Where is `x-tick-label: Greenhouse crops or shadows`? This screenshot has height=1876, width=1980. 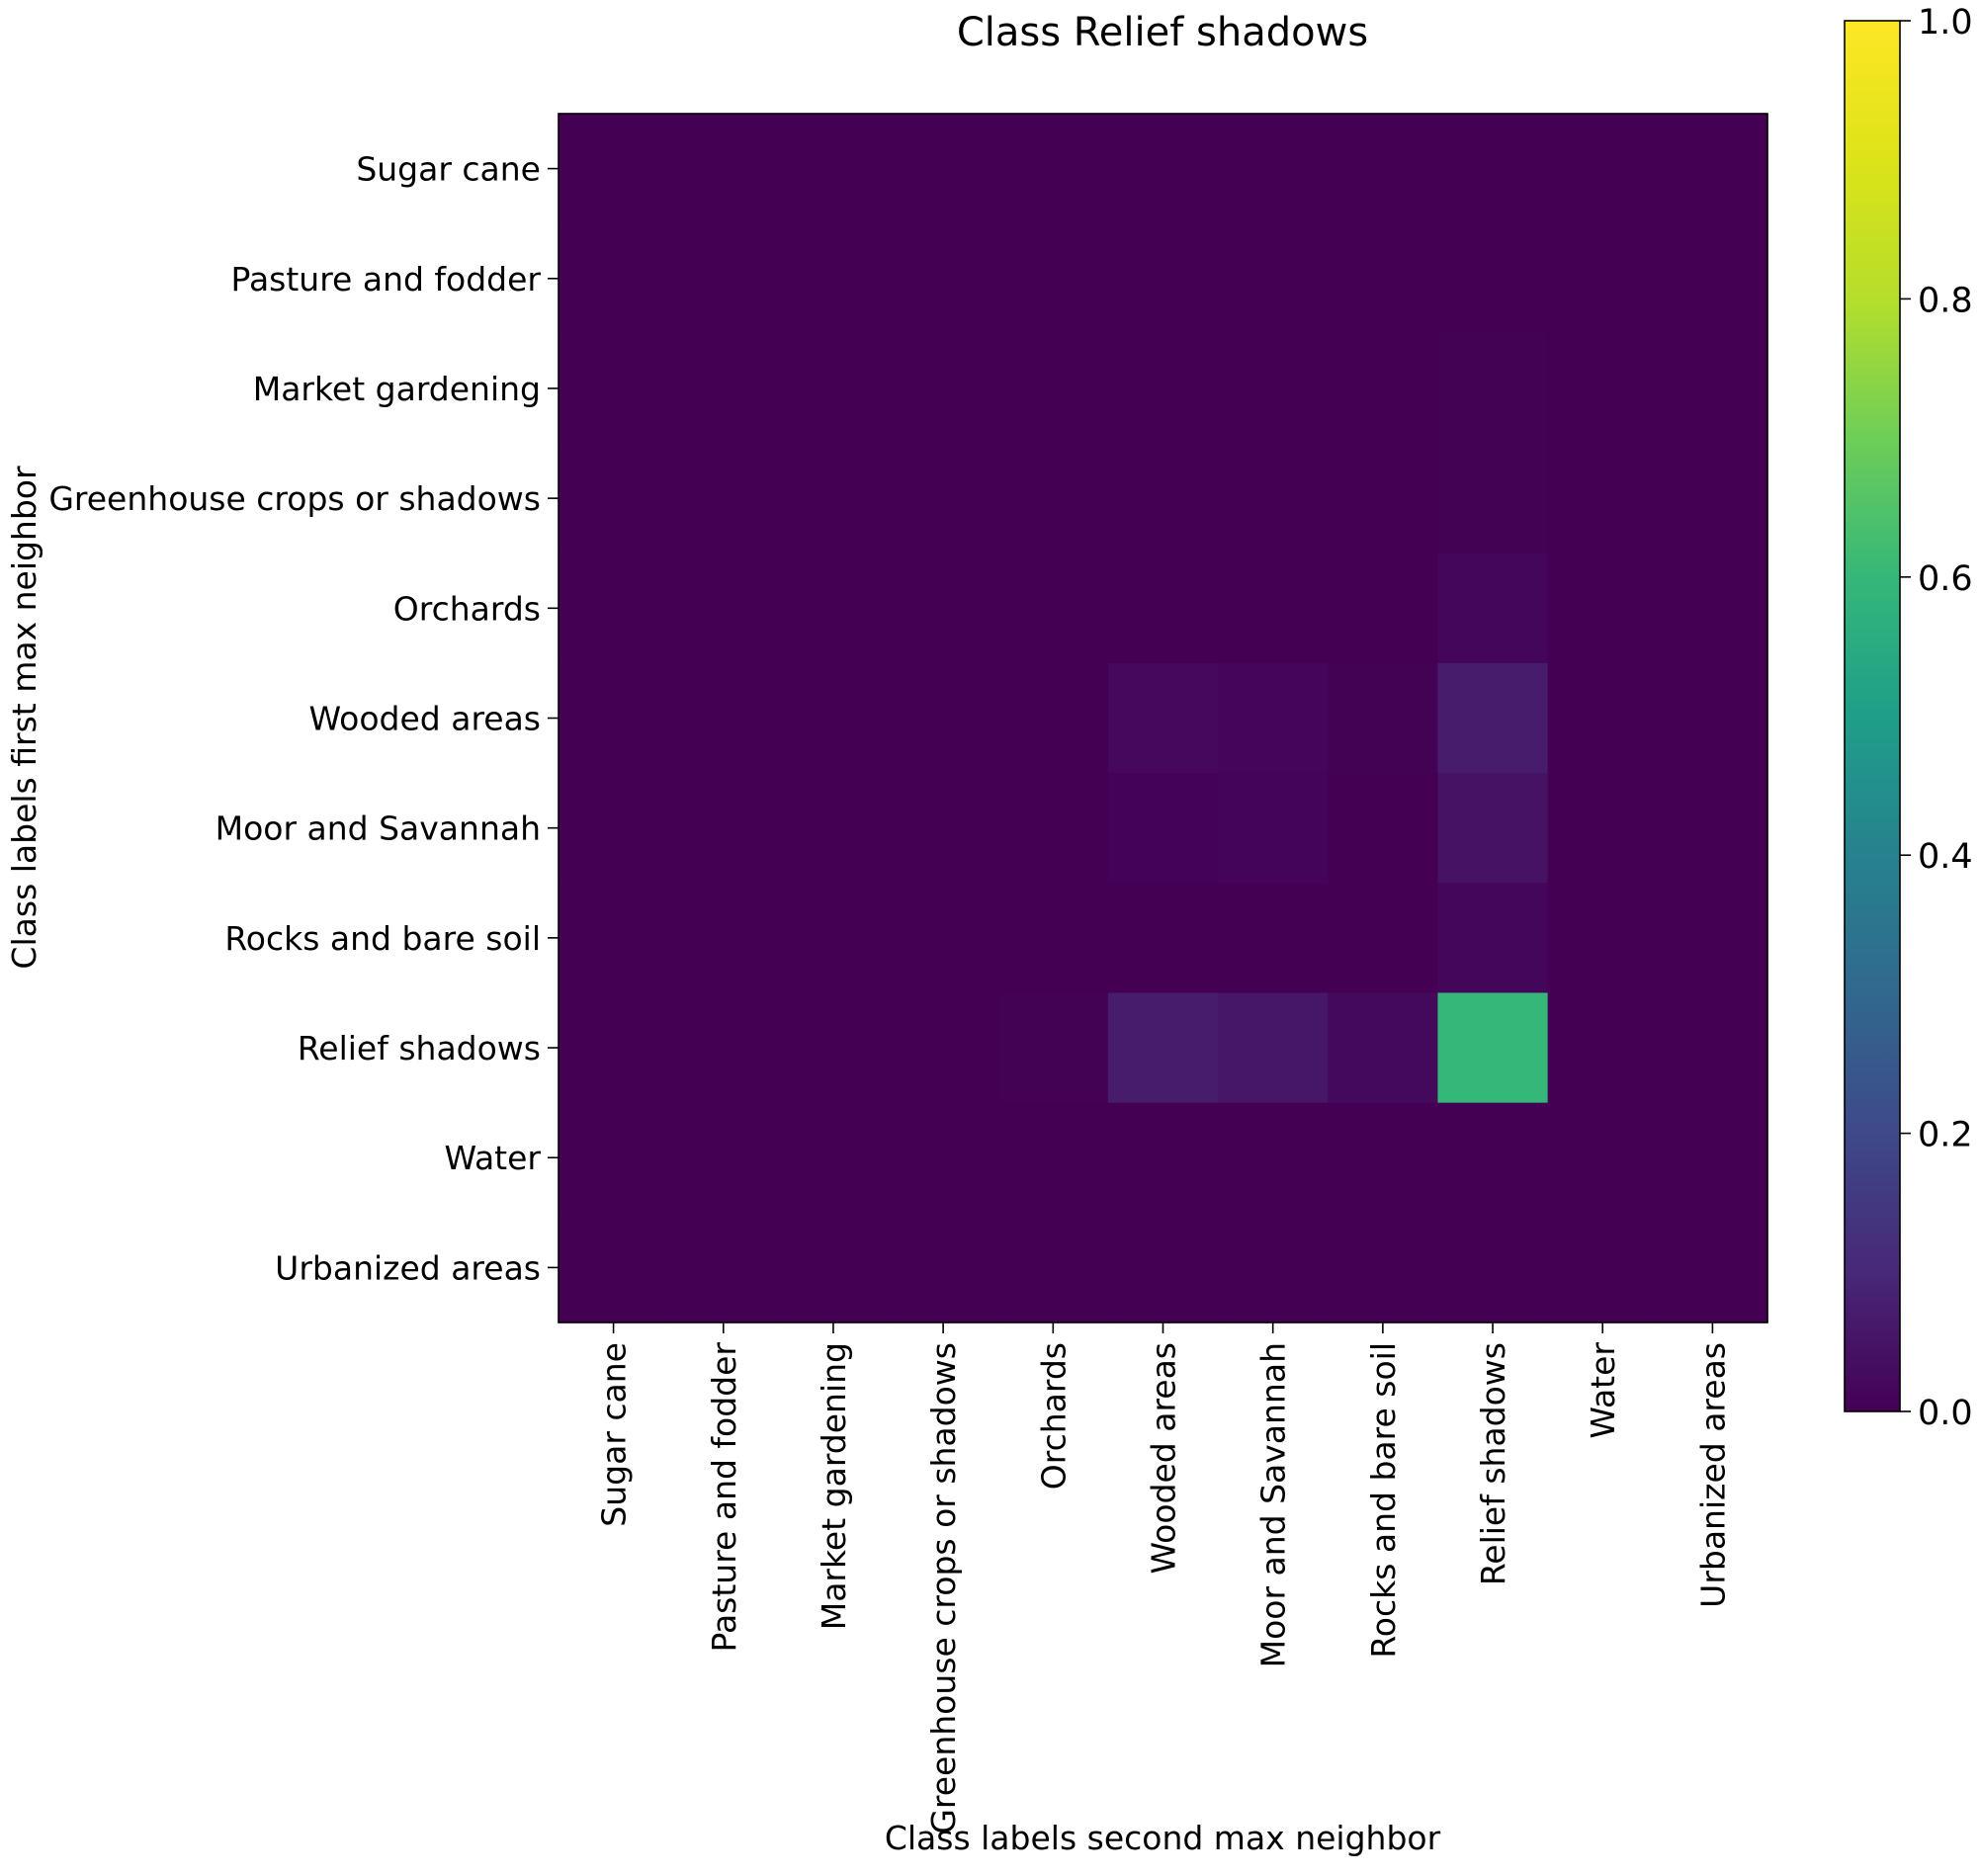
x-tick-label: Greenhouse crops or shadows is located at coordinates (943, 1588).